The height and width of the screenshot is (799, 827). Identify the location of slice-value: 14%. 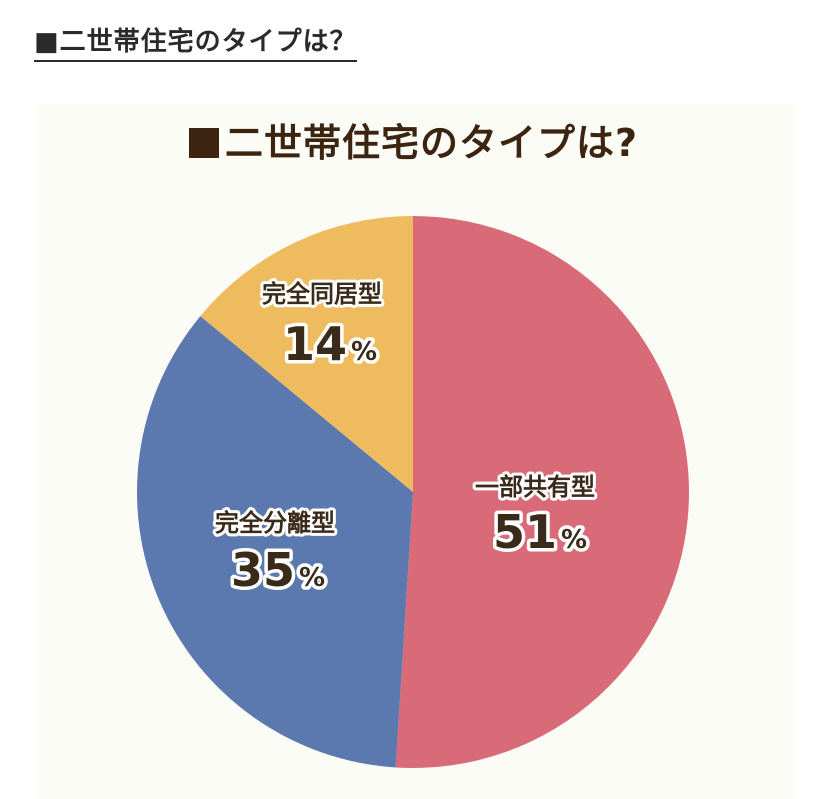
(330, 344).